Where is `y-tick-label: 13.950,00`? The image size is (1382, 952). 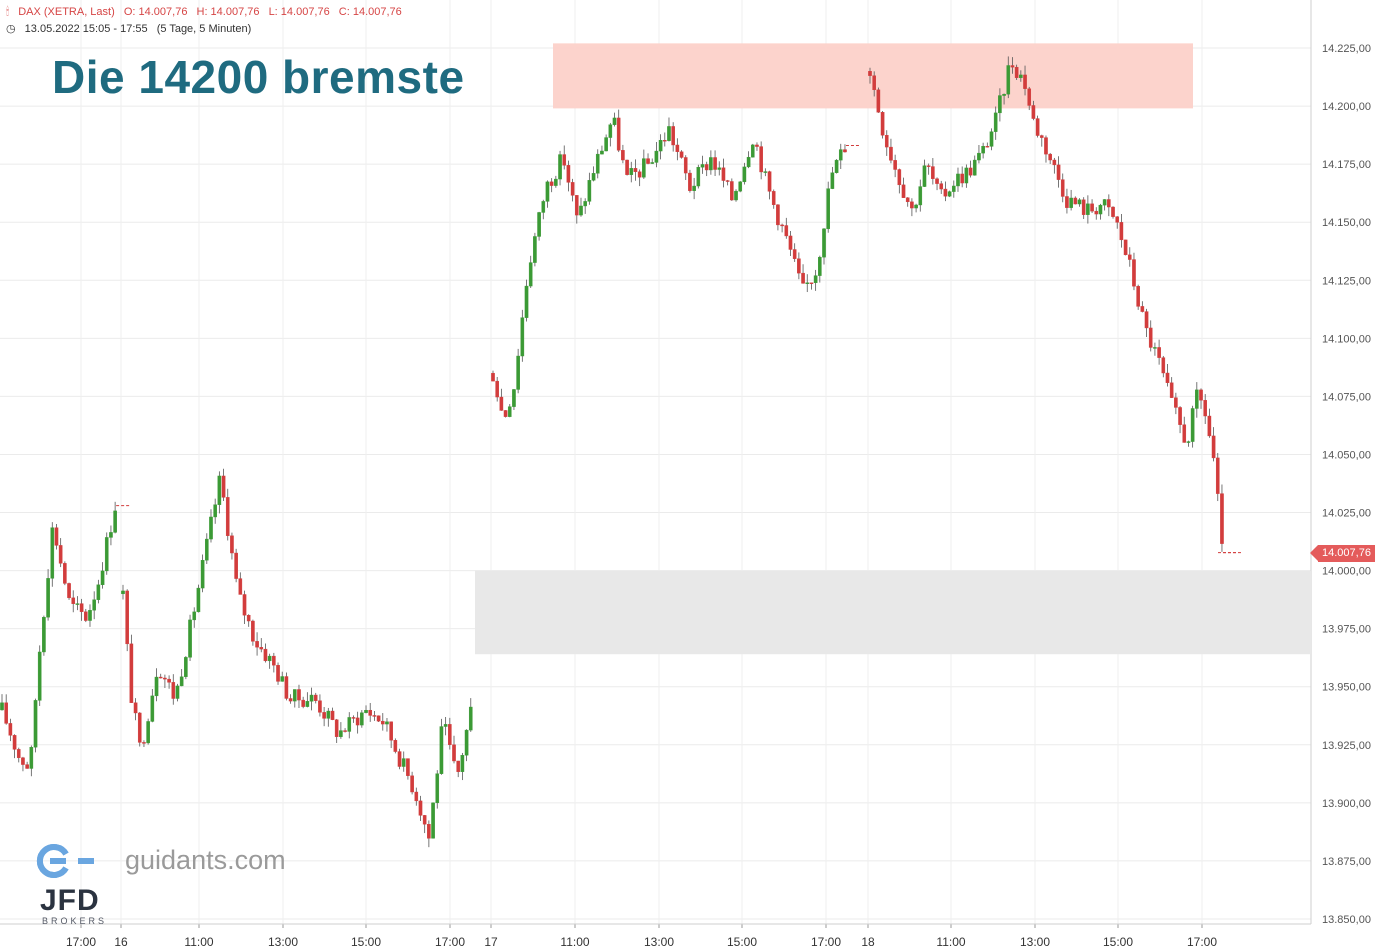 y-tick-label: 13.950,00 is located at coordinates (1346, 688).